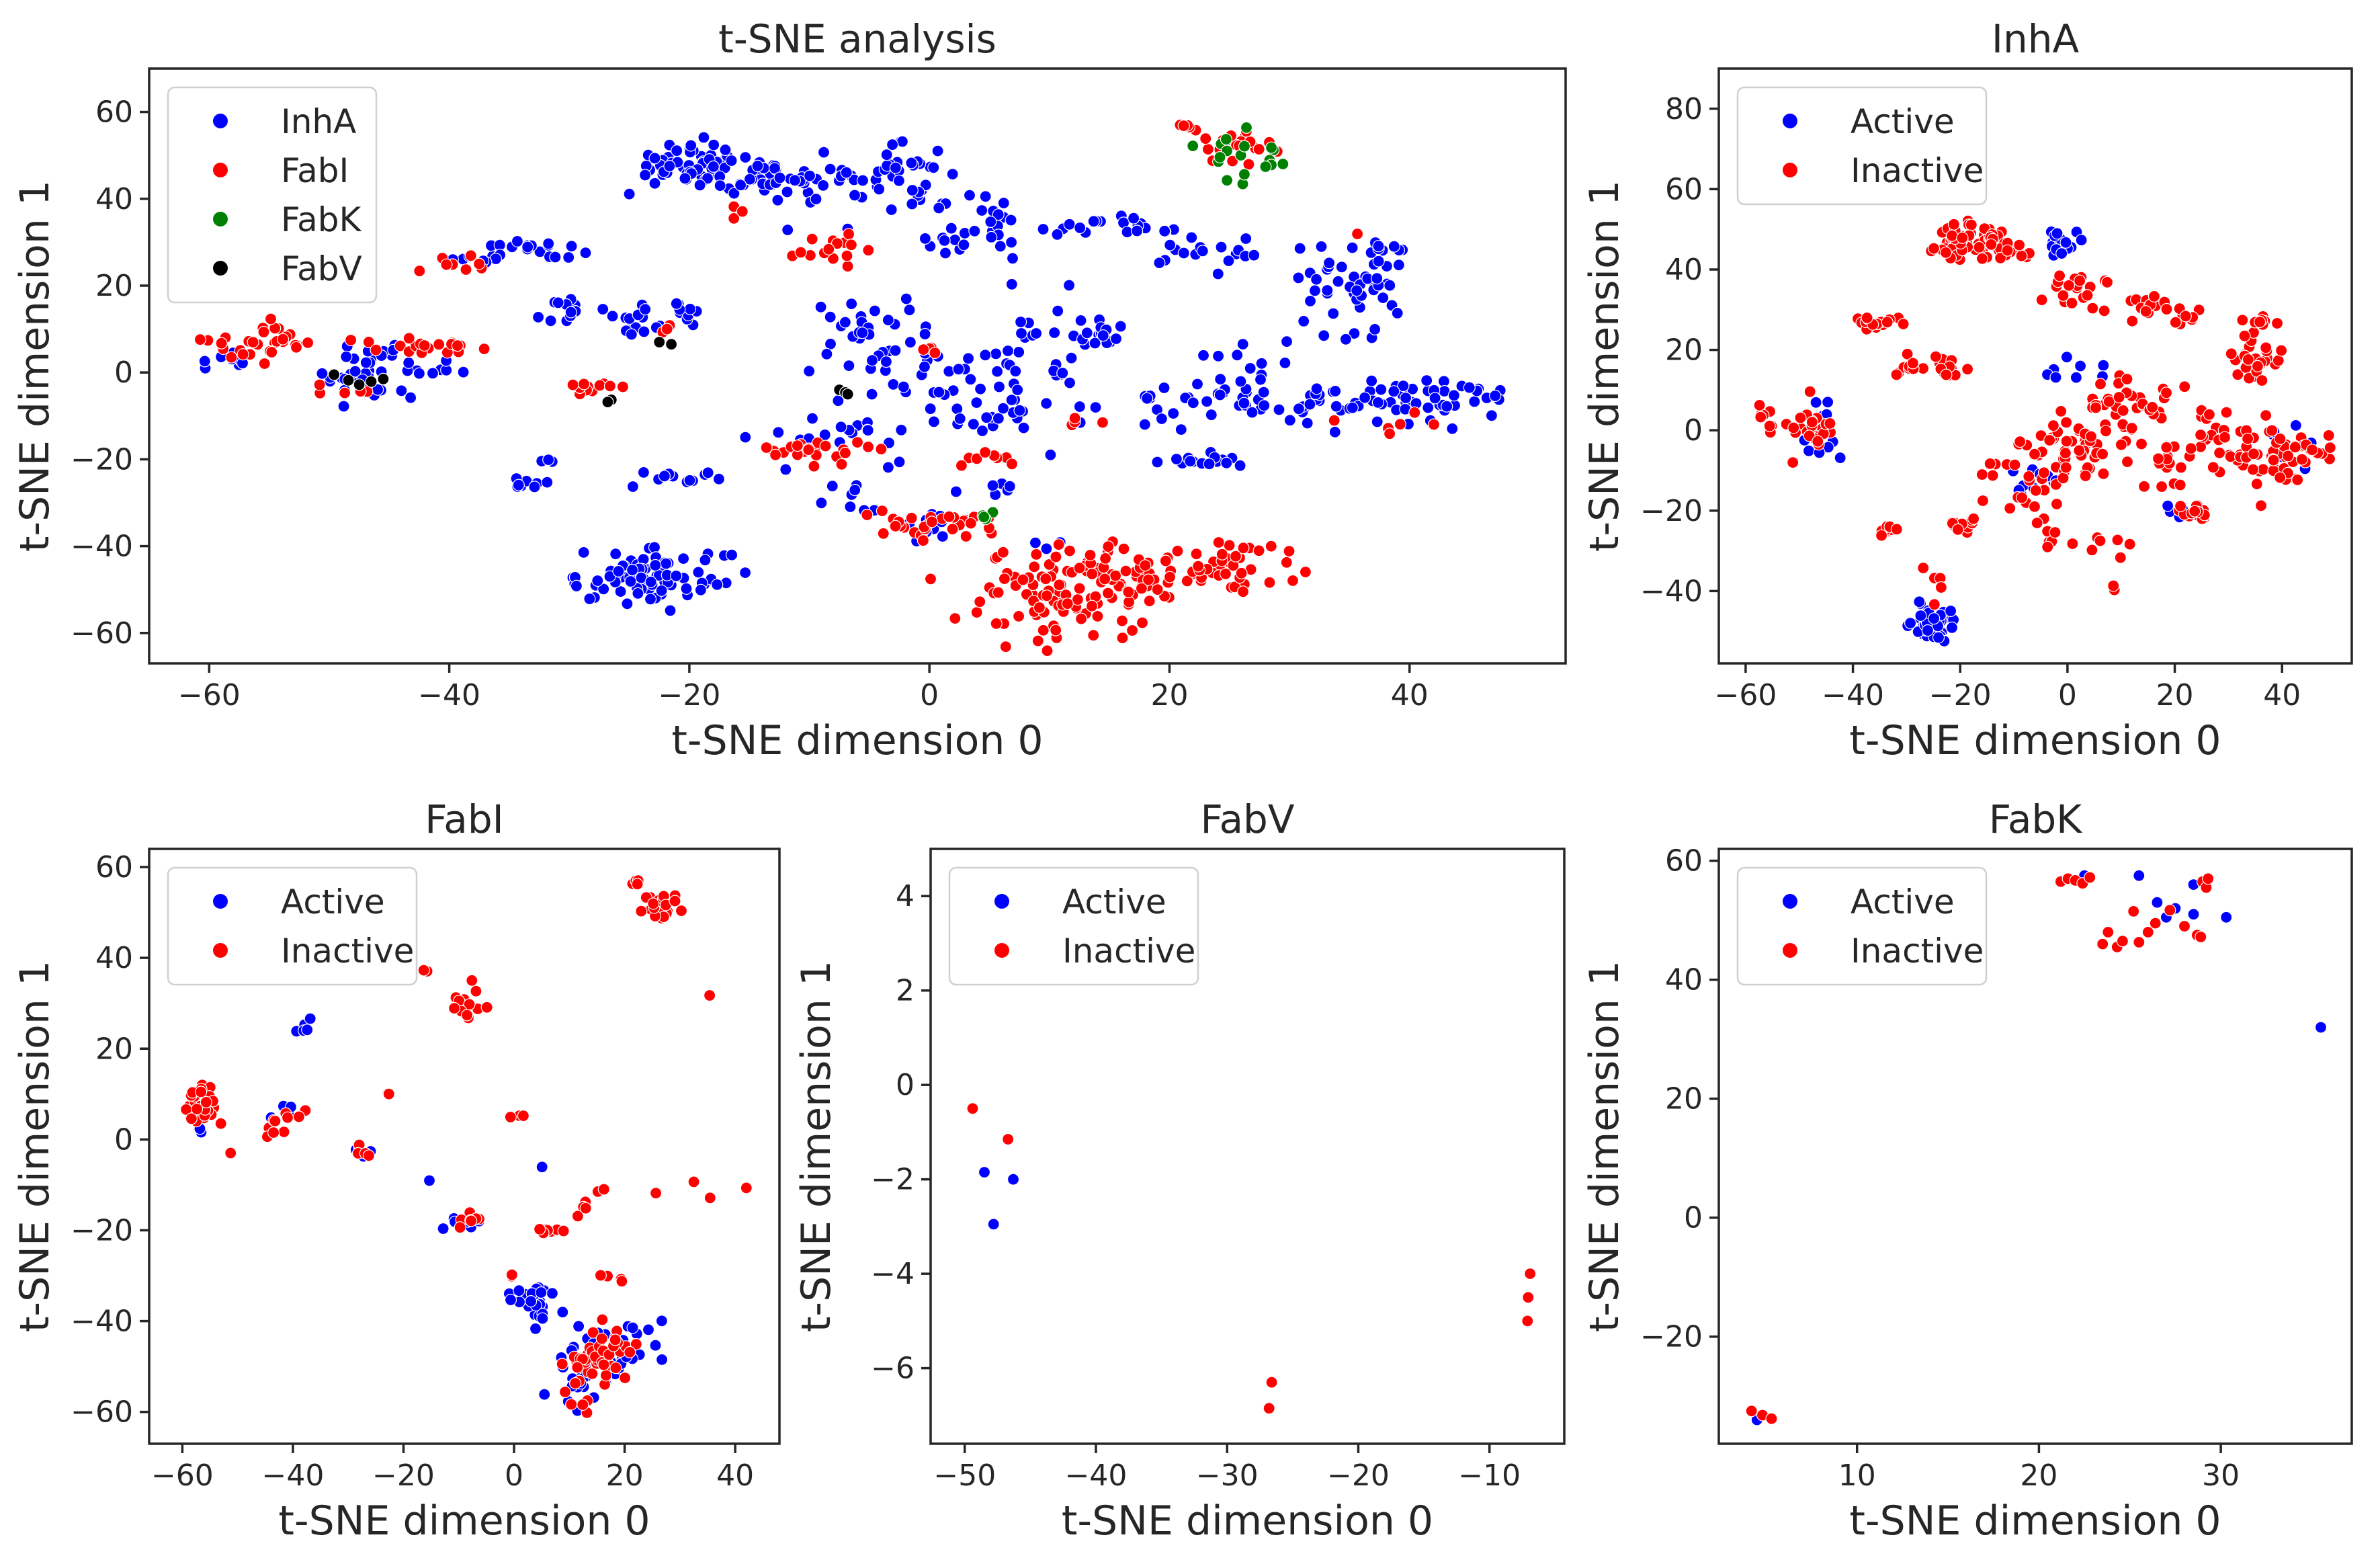  I want to click on y-tick-label: 40, so click(1684, 980).